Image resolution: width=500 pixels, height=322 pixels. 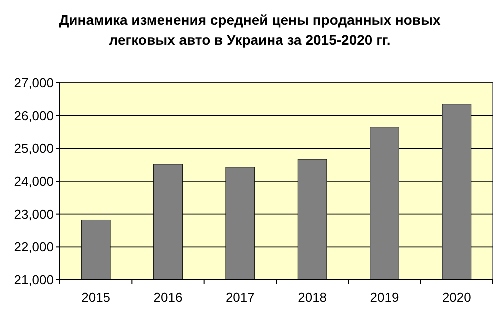 I want to click on y-tick-label: 25,000, so click(x=34, y=148).